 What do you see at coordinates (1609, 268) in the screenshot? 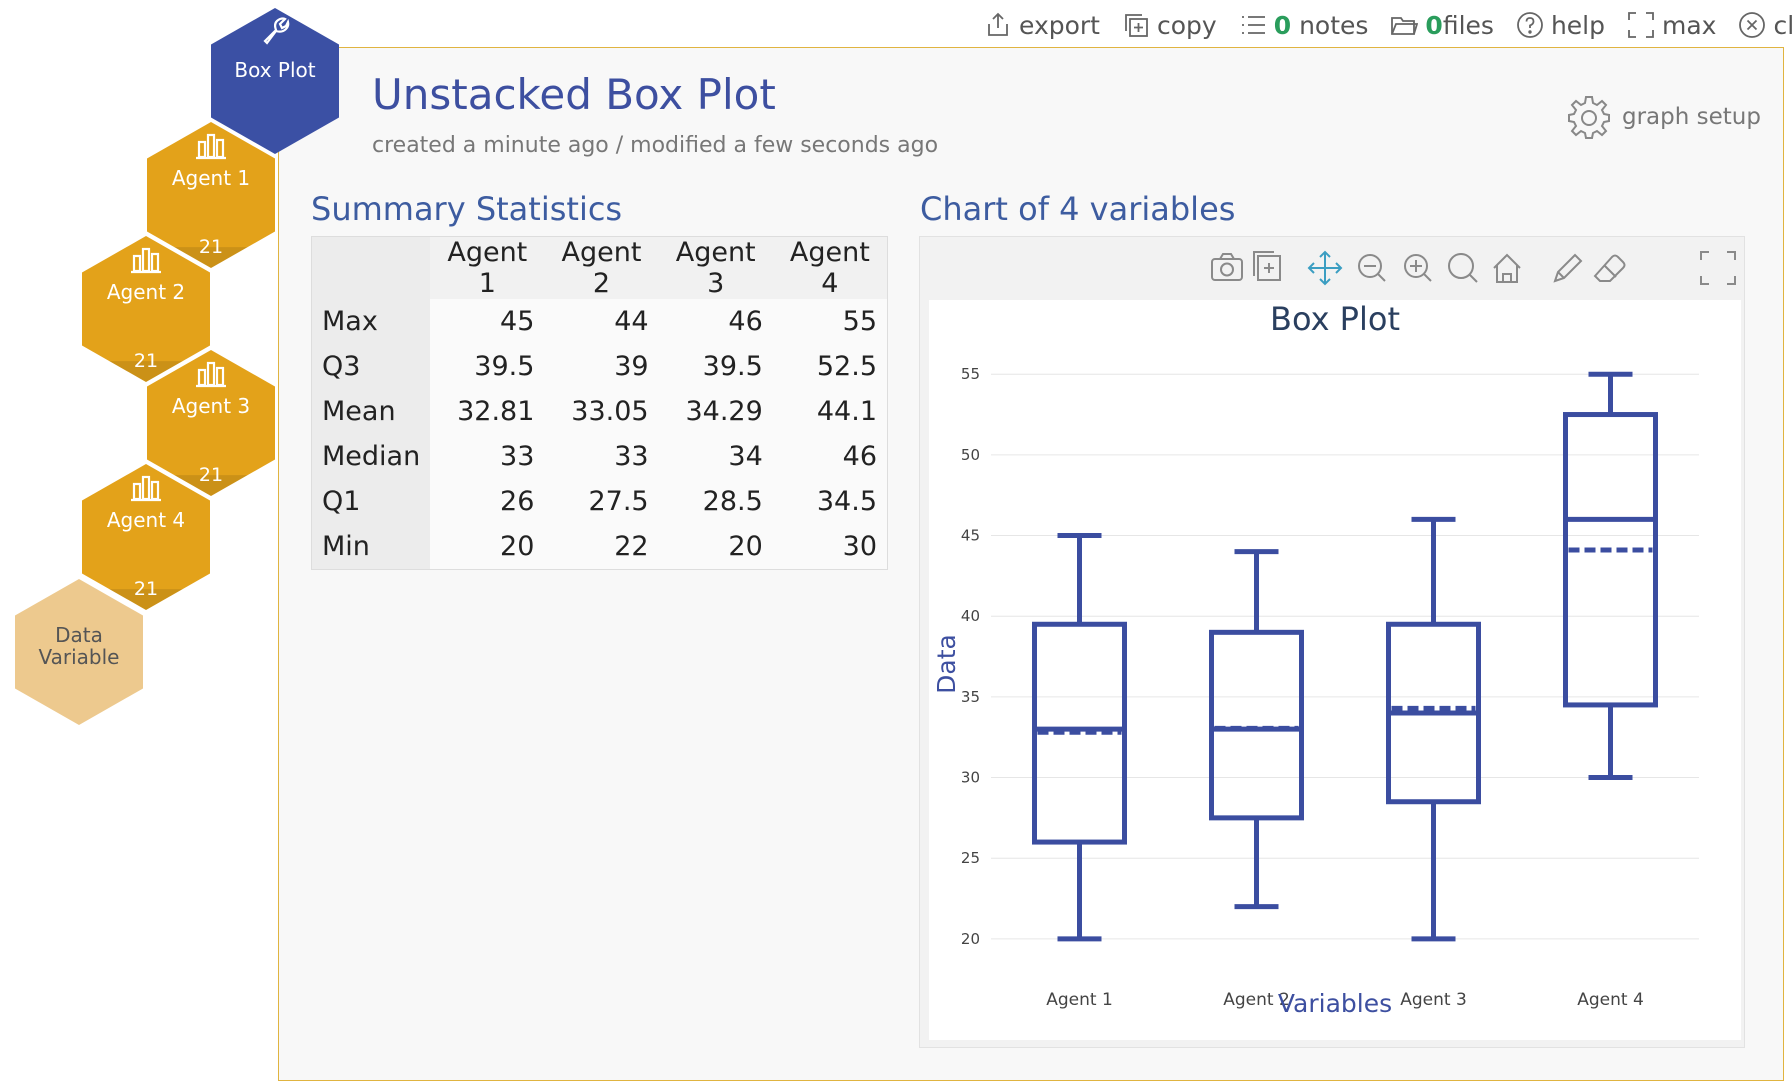
I see `eraser-icon` at bounding box center [1609, 268].